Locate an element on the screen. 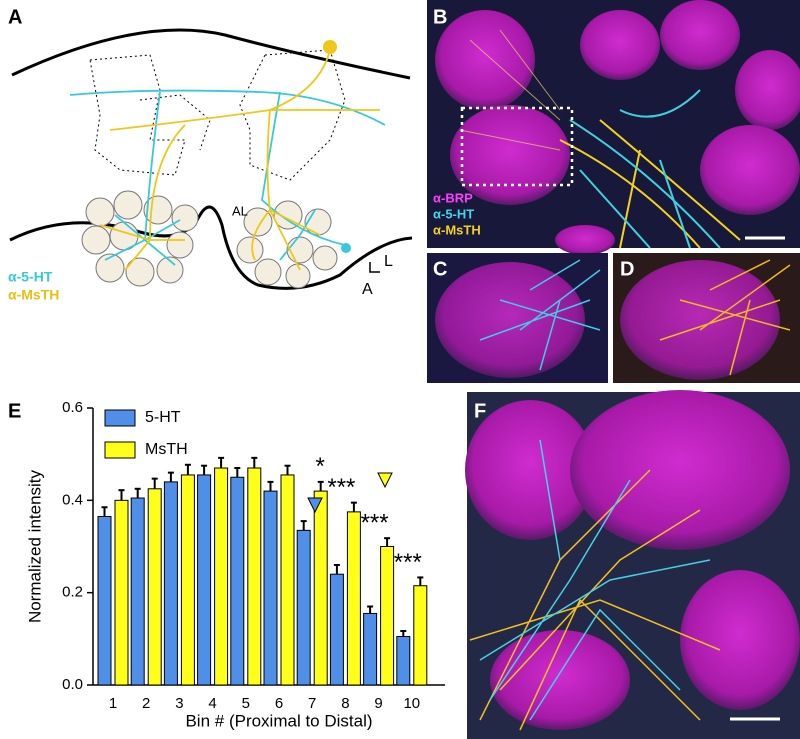 This screenshot has width=800, height=739. legend-label: 5-HT is located at coordinates (163, 417).